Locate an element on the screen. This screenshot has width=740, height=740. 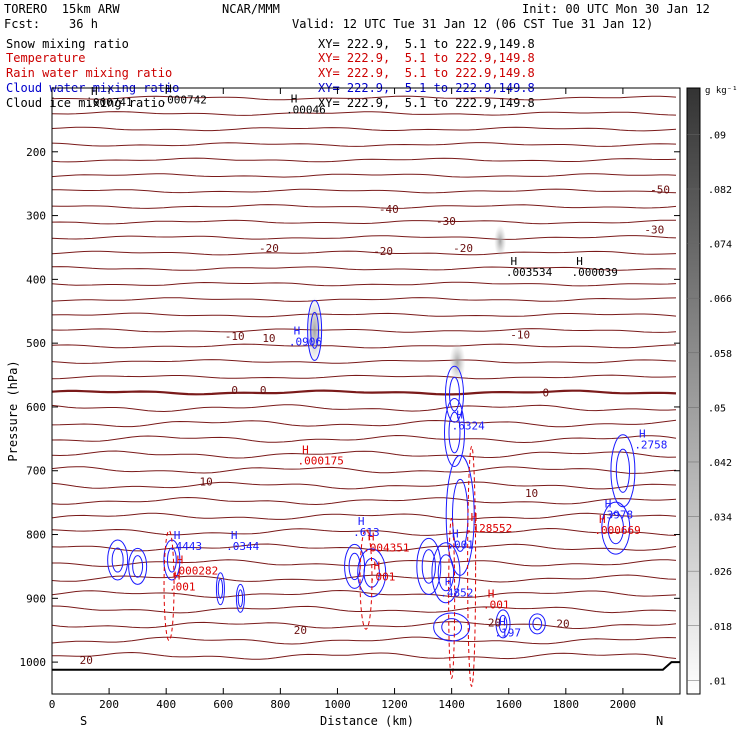
colorbar-tick-label: .082 is located at coordinates (720, 190).